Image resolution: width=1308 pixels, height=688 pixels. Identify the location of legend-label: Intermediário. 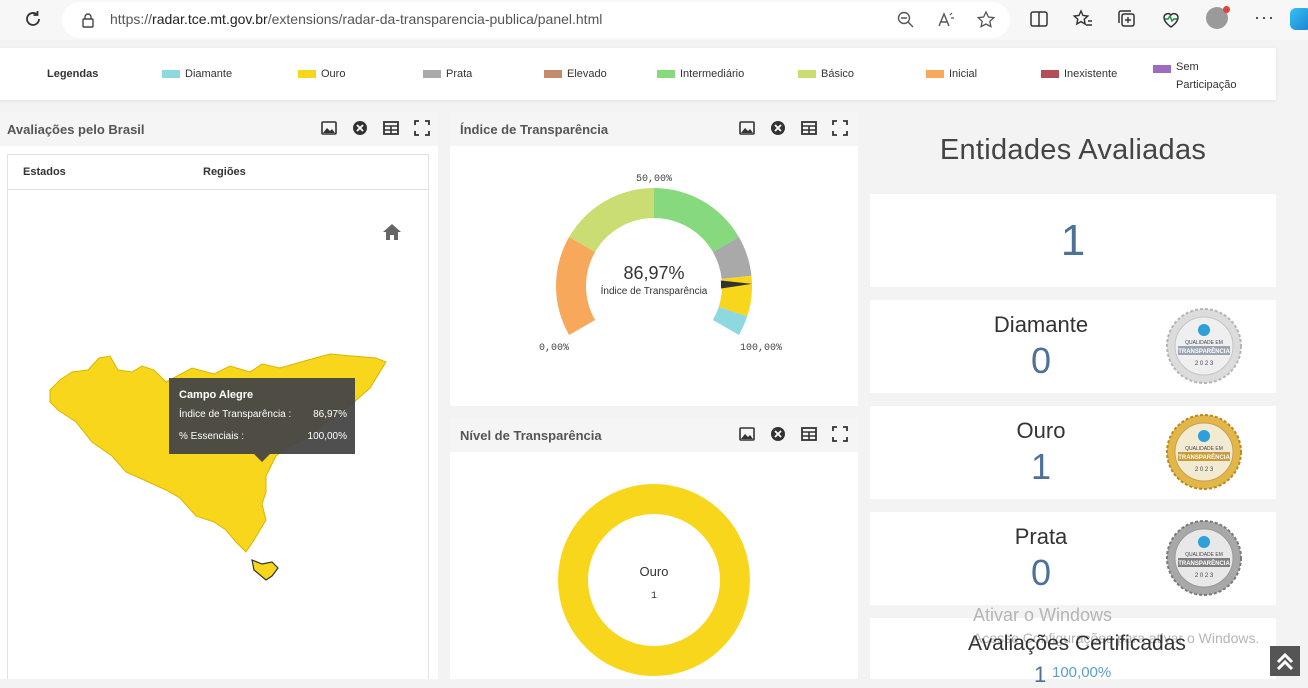
(712, 74).